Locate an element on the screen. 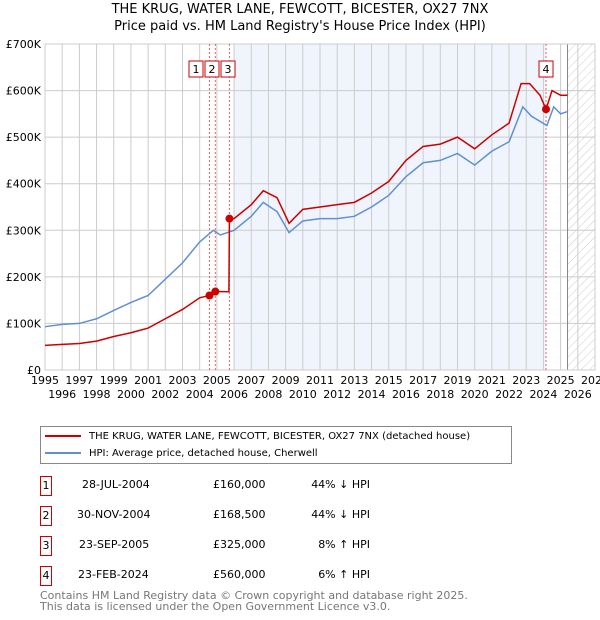  x-tick-label: 1995 is located at coordinates (45, 380).